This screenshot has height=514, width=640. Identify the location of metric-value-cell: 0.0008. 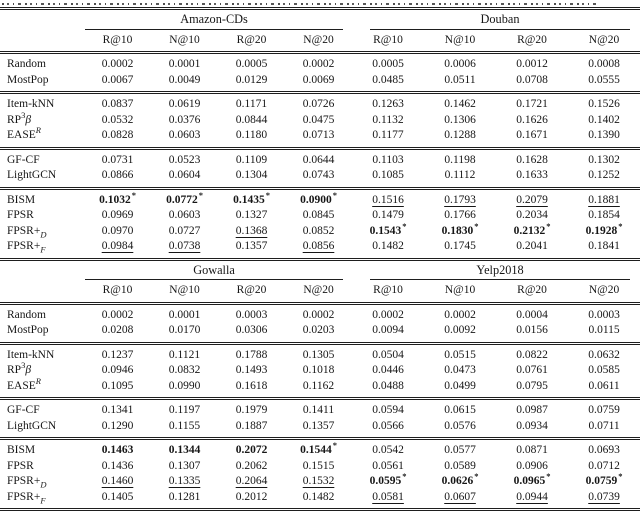
(604, 63).